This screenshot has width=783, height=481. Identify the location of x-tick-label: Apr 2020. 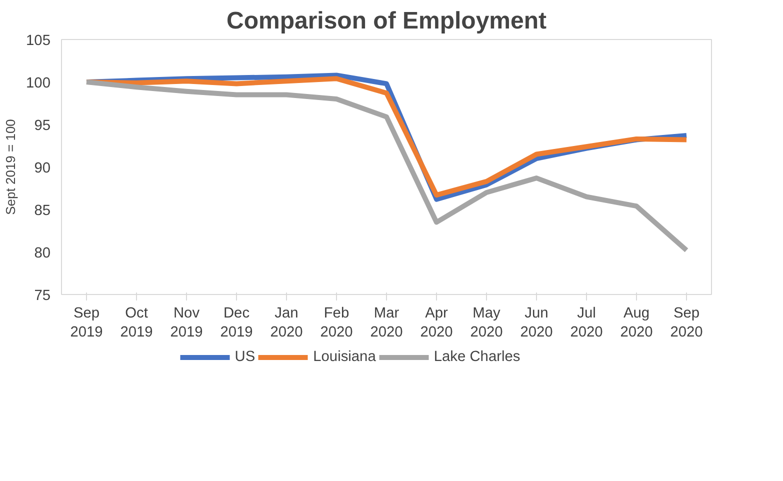
(436, 323).